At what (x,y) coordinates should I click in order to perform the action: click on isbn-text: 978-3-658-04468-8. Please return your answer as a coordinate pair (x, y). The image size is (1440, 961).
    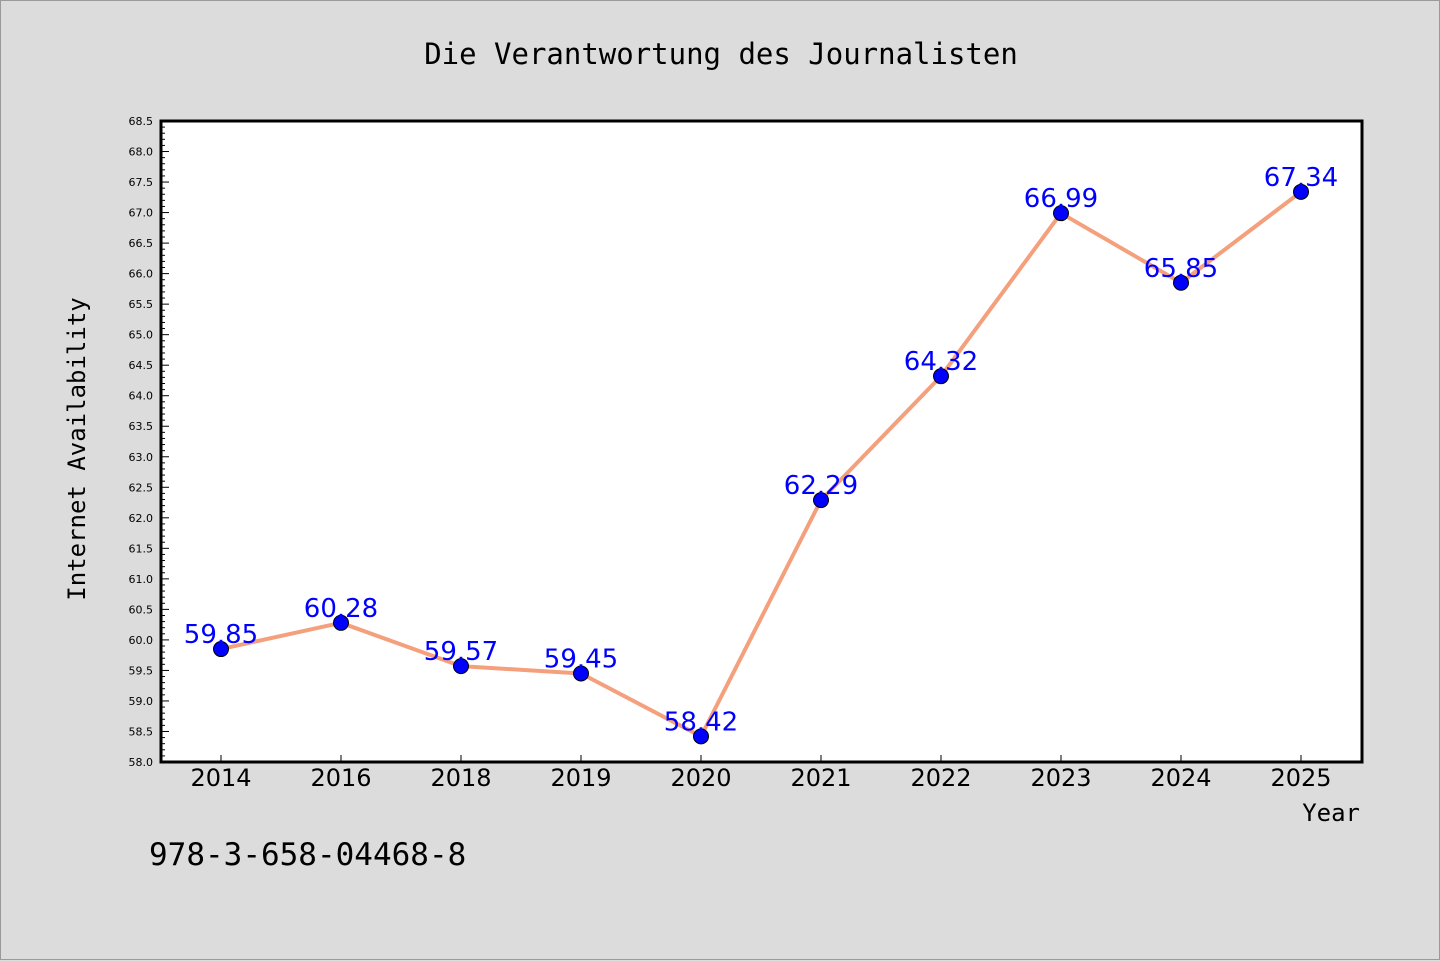
    Looking at the image, I should click on (307, 855).